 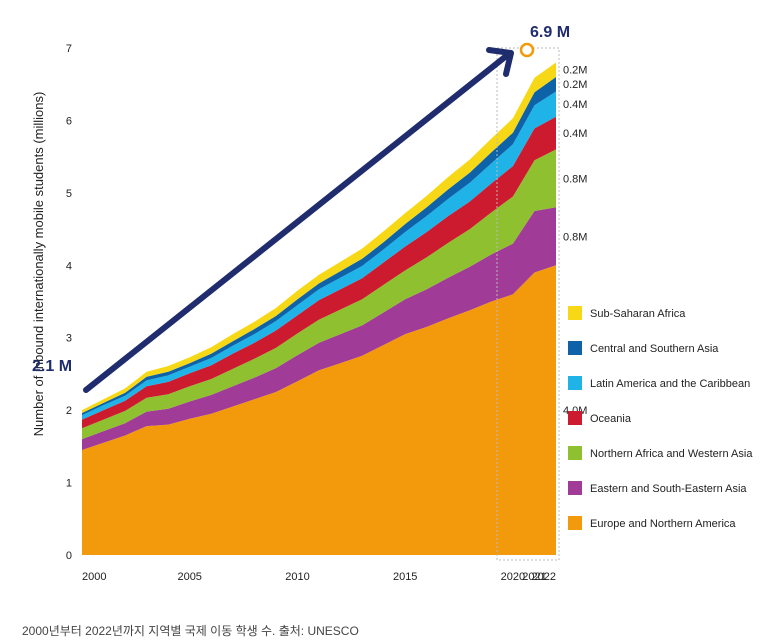 What do you see at coordinates (69, 556) in the screenshot?
I see `y-tick-label: 0` at bounding box center [69, 556].